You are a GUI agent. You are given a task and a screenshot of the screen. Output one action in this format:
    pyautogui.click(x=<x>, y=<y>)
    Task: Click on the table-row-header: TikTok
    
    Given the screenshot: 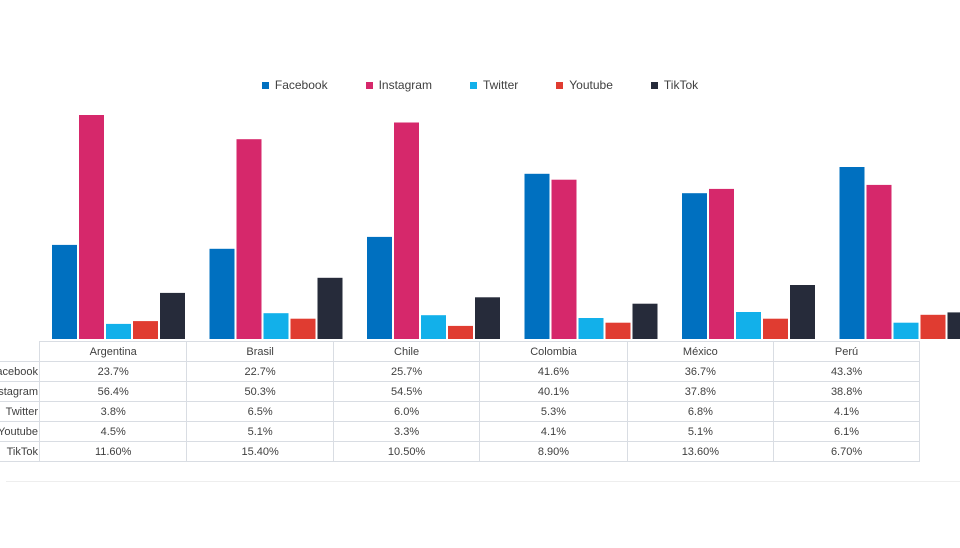 What is the action you would take?
    pyautogui.click(x=20, y=451)
    